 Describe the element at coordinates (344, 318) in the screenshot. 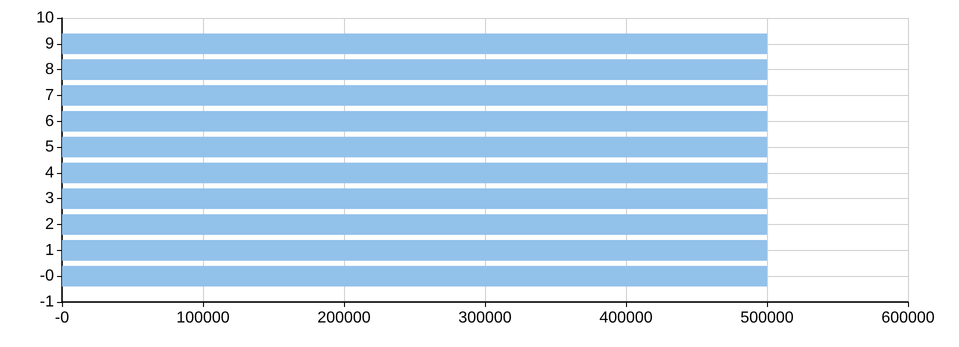

I see `x-tick-label: 200000` at that location.